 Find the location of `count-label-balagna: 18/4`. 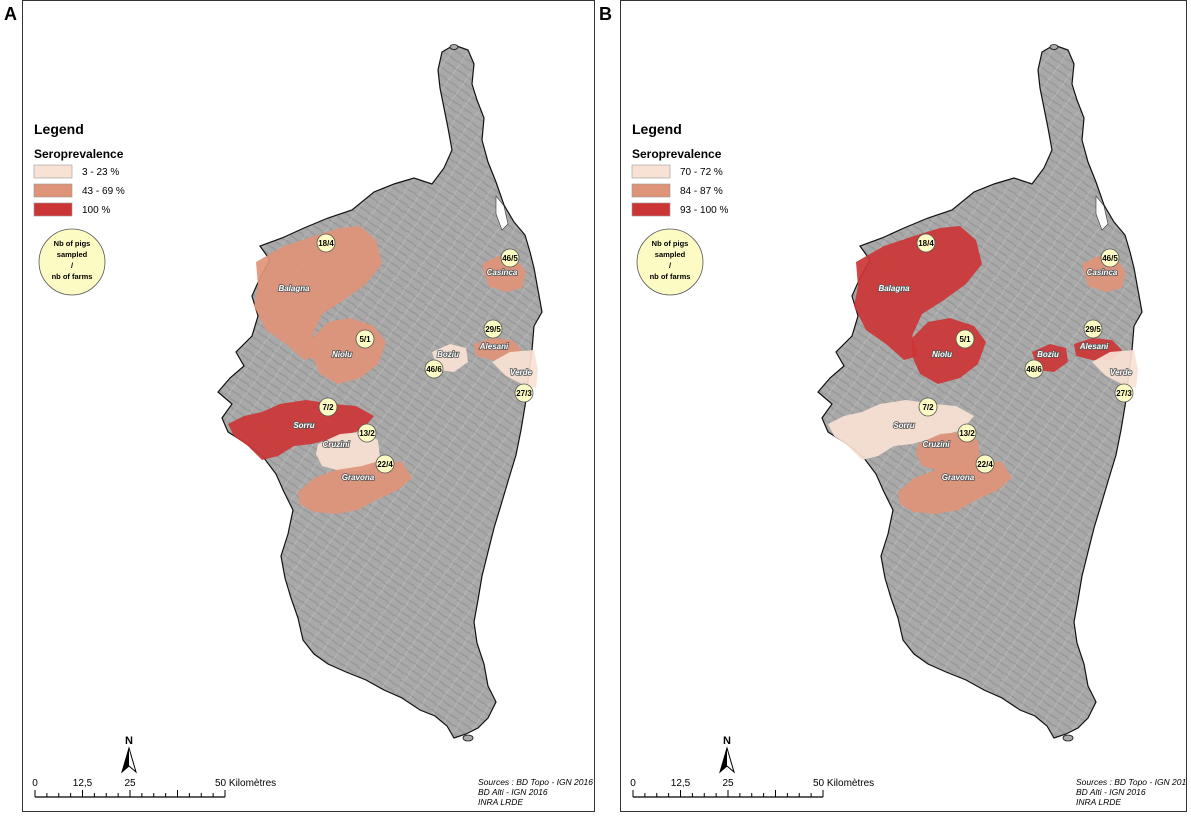

count-label-balagna: 18/4 is located at coordinates (926, 243).